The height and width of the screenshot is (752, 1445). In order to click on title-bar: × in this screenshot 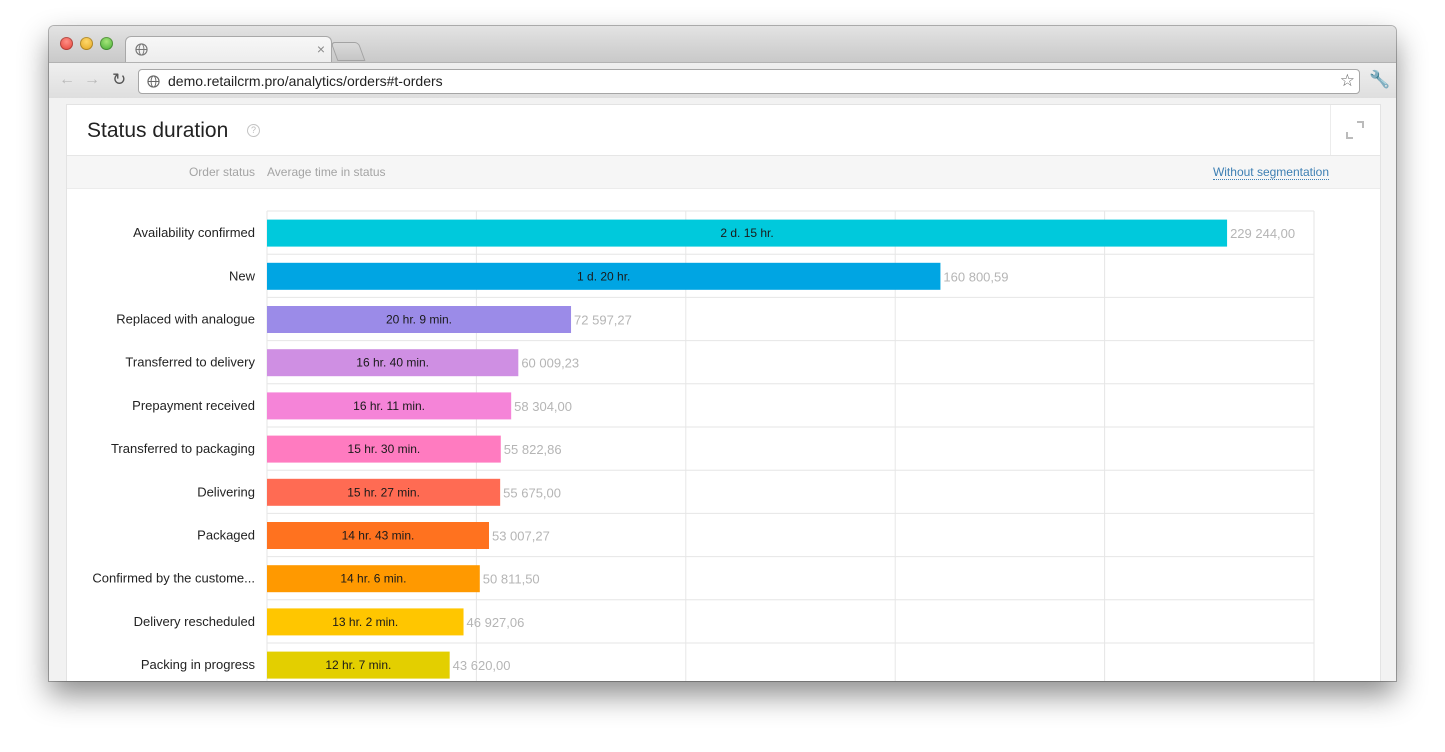, I will do `click(722, 45)`.